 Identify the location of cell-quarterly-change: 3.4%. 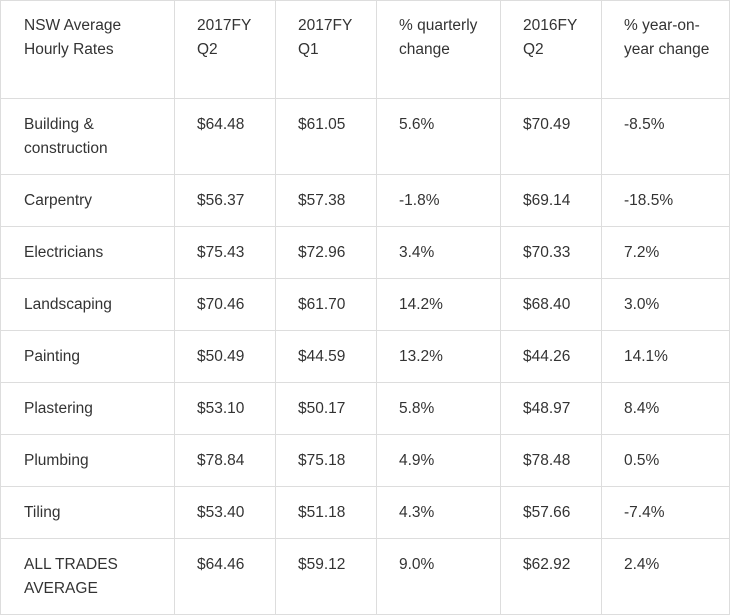
(438, 252).